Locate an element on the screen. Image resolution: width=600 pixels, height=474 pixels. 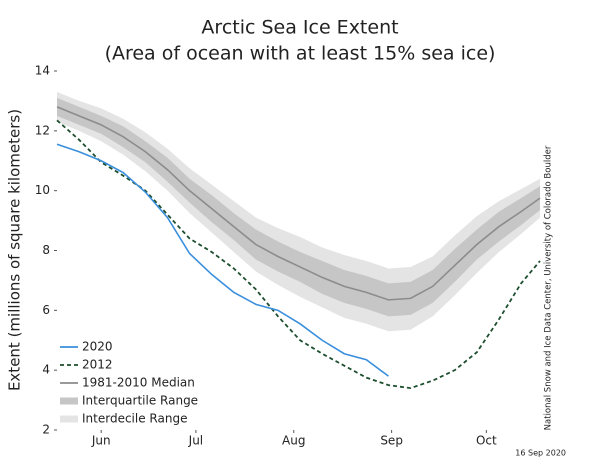
y-tick-label: 2 is located at coordinates (46, 430).